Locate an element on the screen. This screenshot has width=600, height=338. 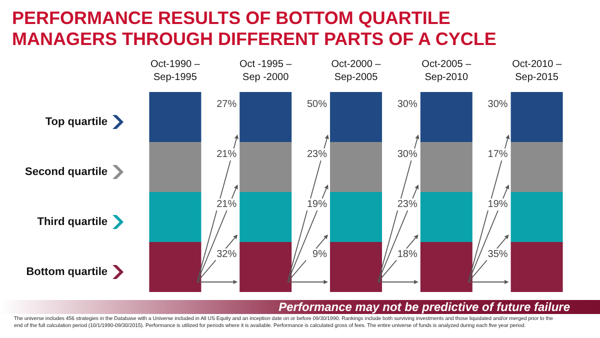
legend-label: Second quartile is located at coordinates (66, 172).